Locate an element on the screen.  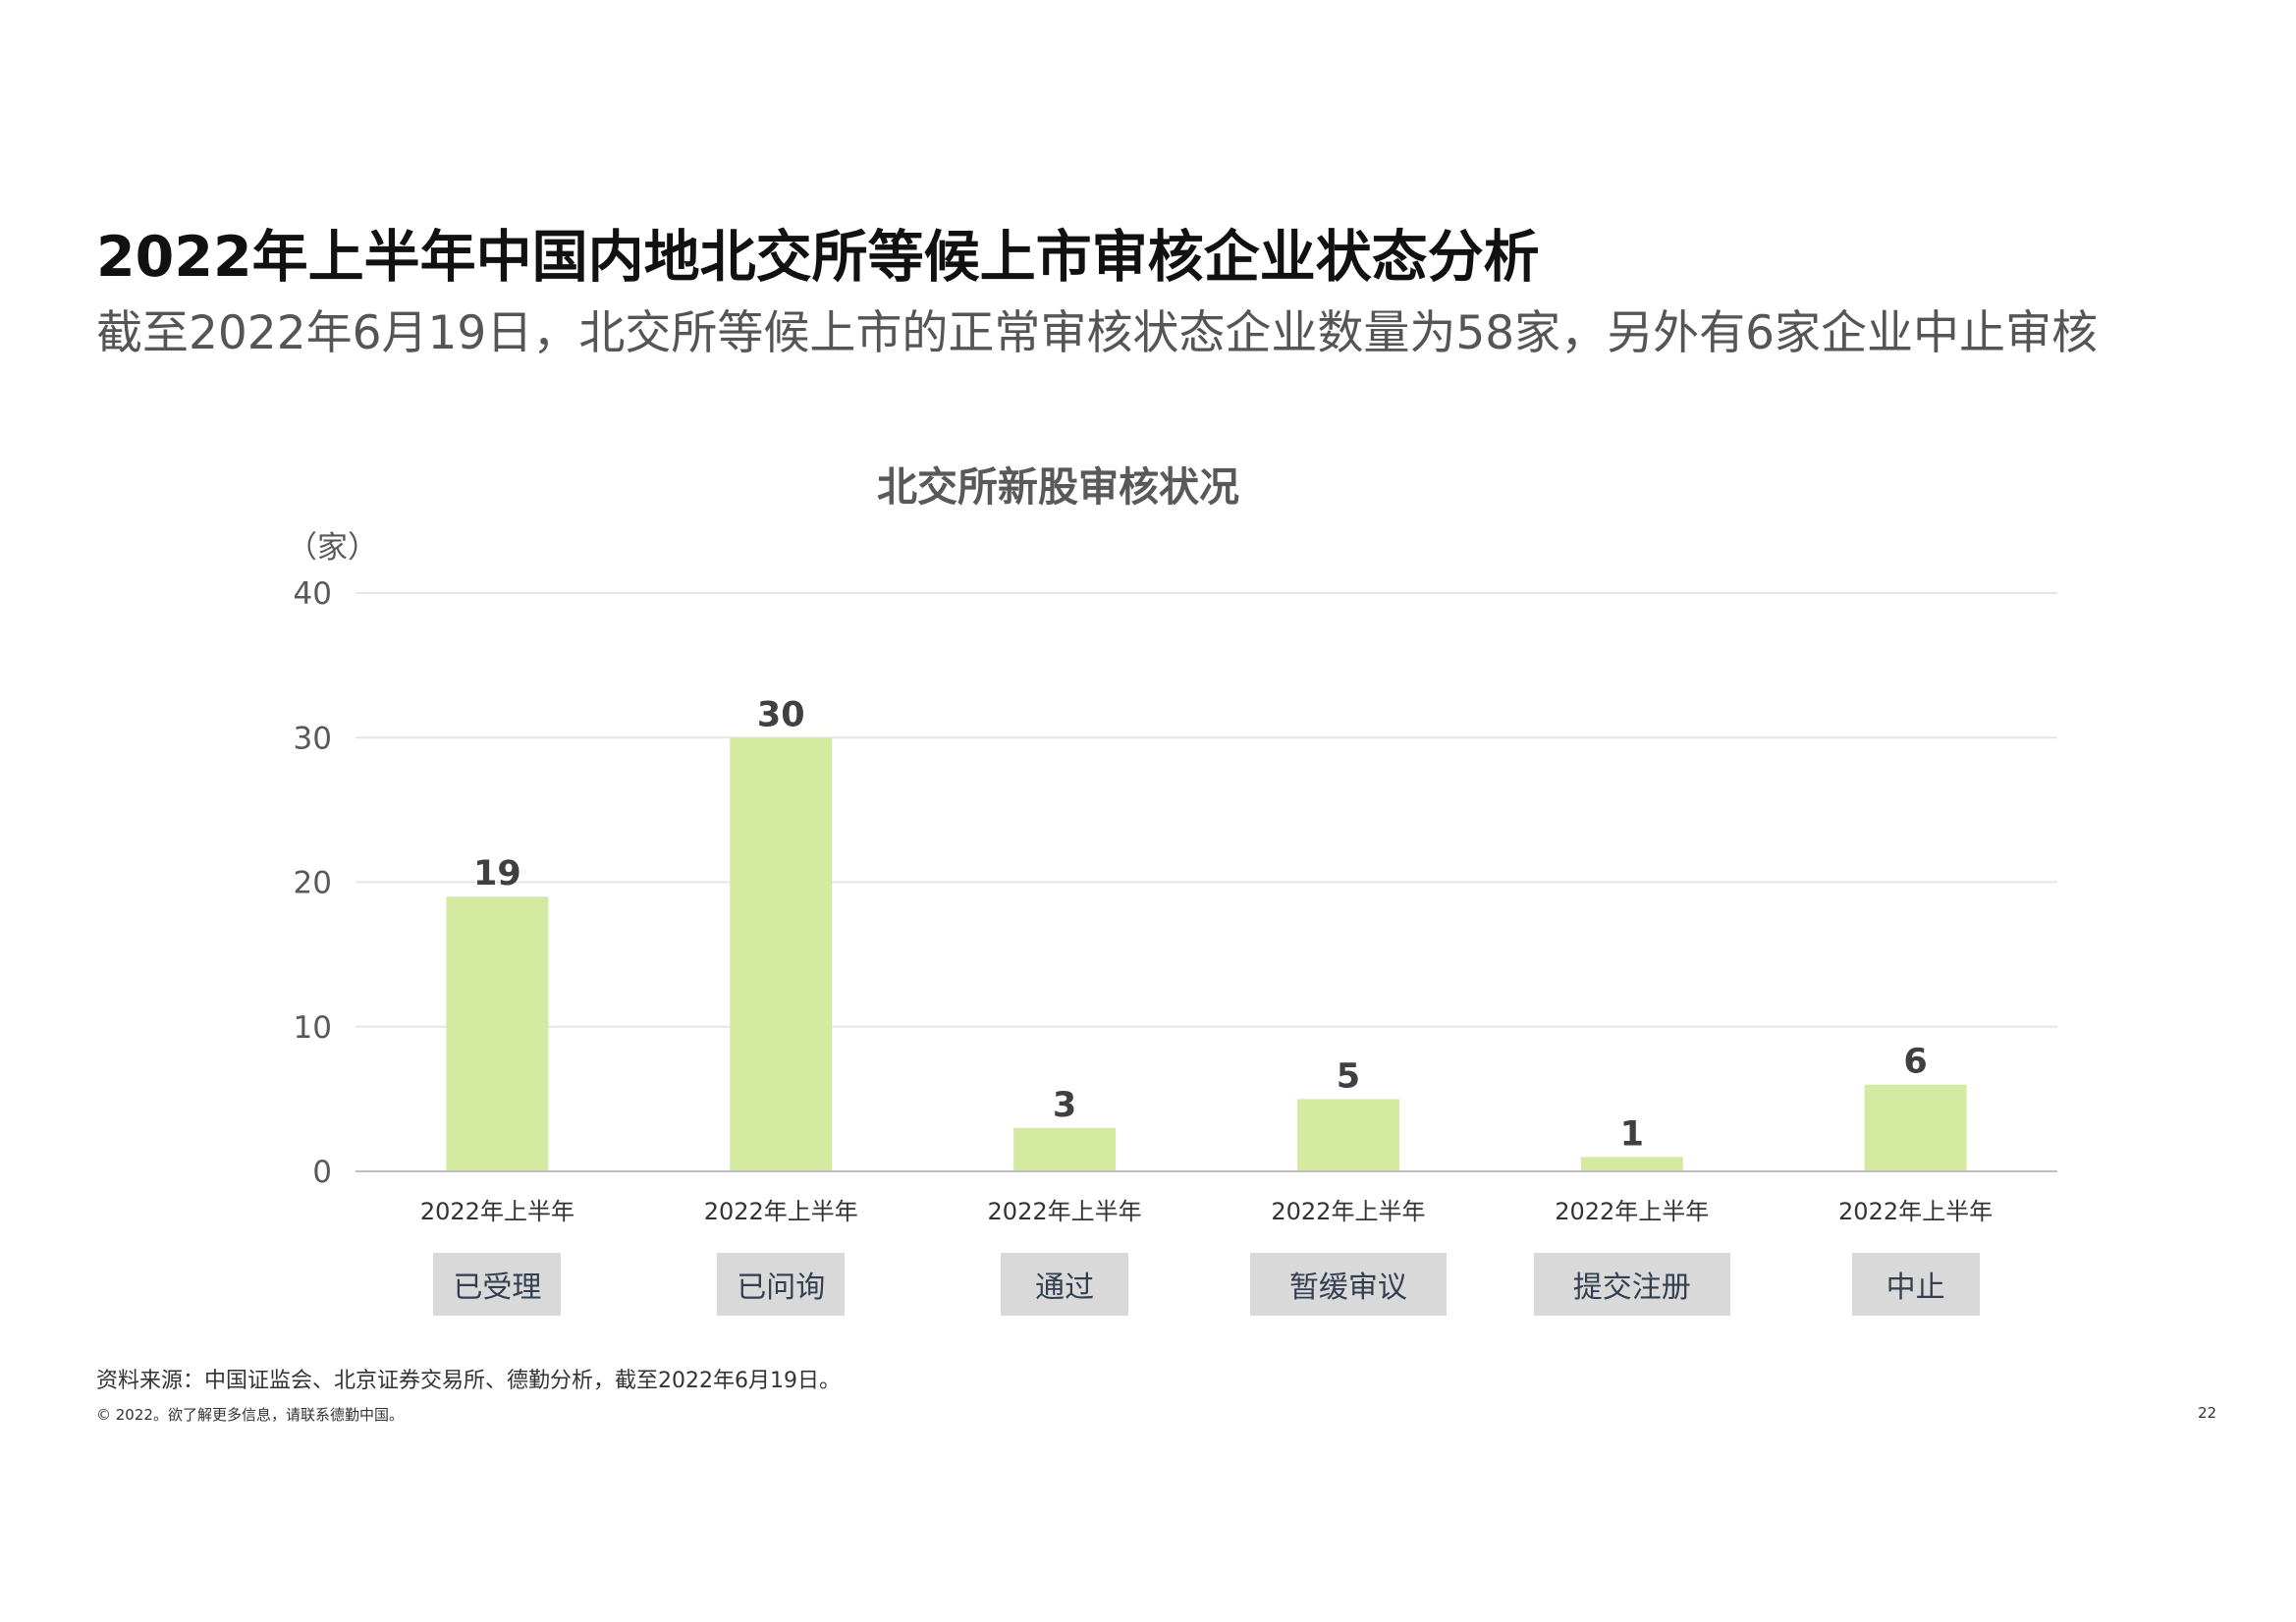
category-label: 暂缓审议 is located at coordinates (1348, 1284).